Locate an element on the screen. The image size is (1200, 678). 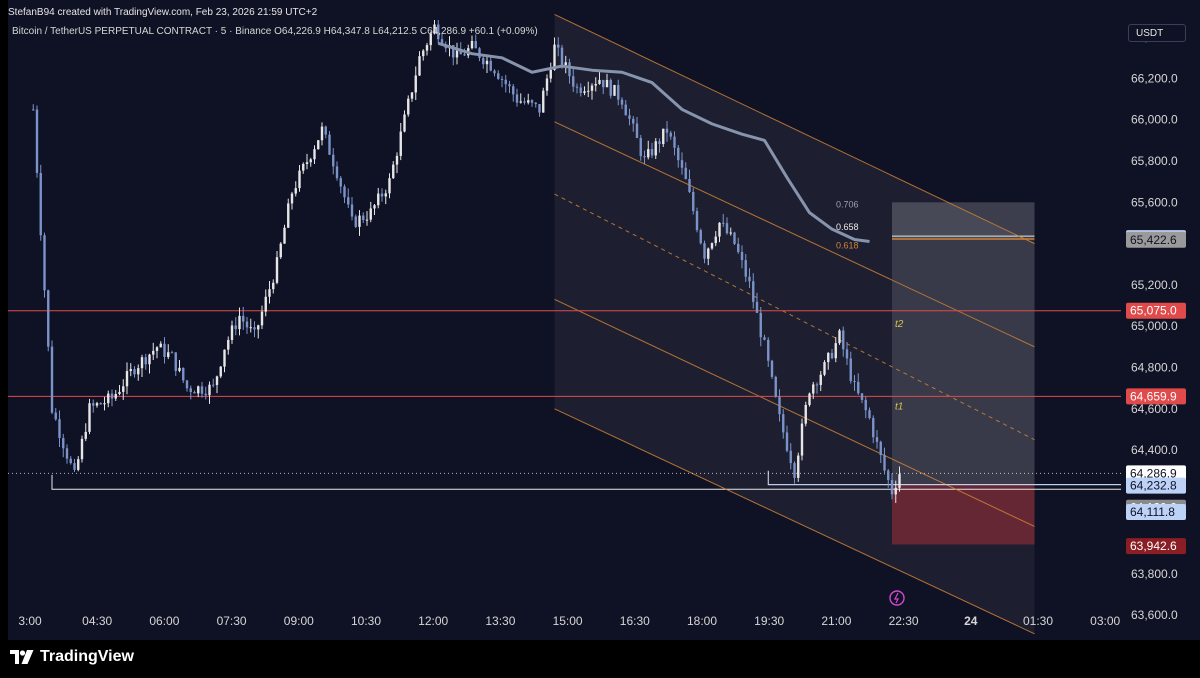
moving-average is located at coordinates (653, 142).